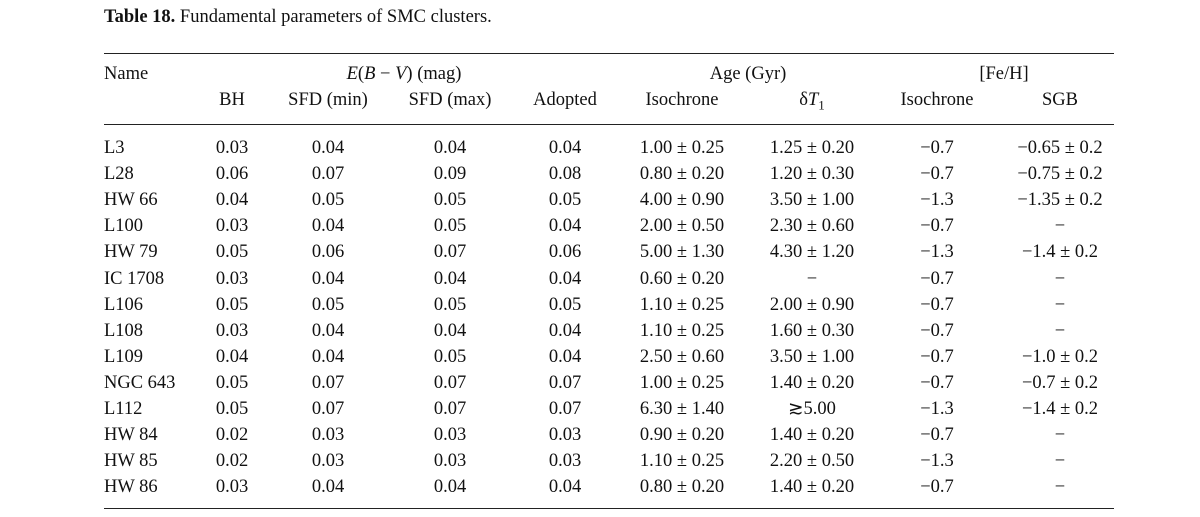  What do you see at coordinates (812, 409) in the screenshot?
I see `table-cell: ≳5.00` at bounding box center [812, 409].